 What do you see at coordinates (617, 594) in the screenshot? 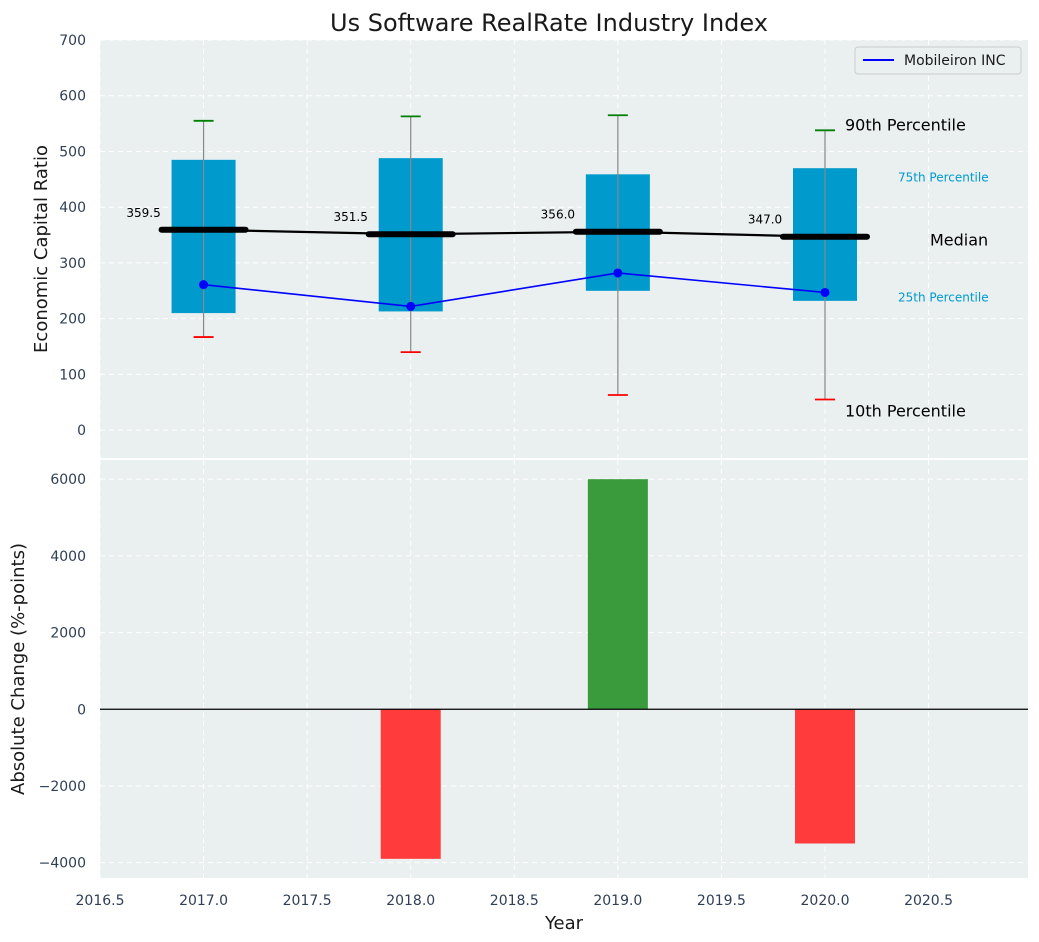
I see `change-bar-2019` at bounding box center [617, 594].